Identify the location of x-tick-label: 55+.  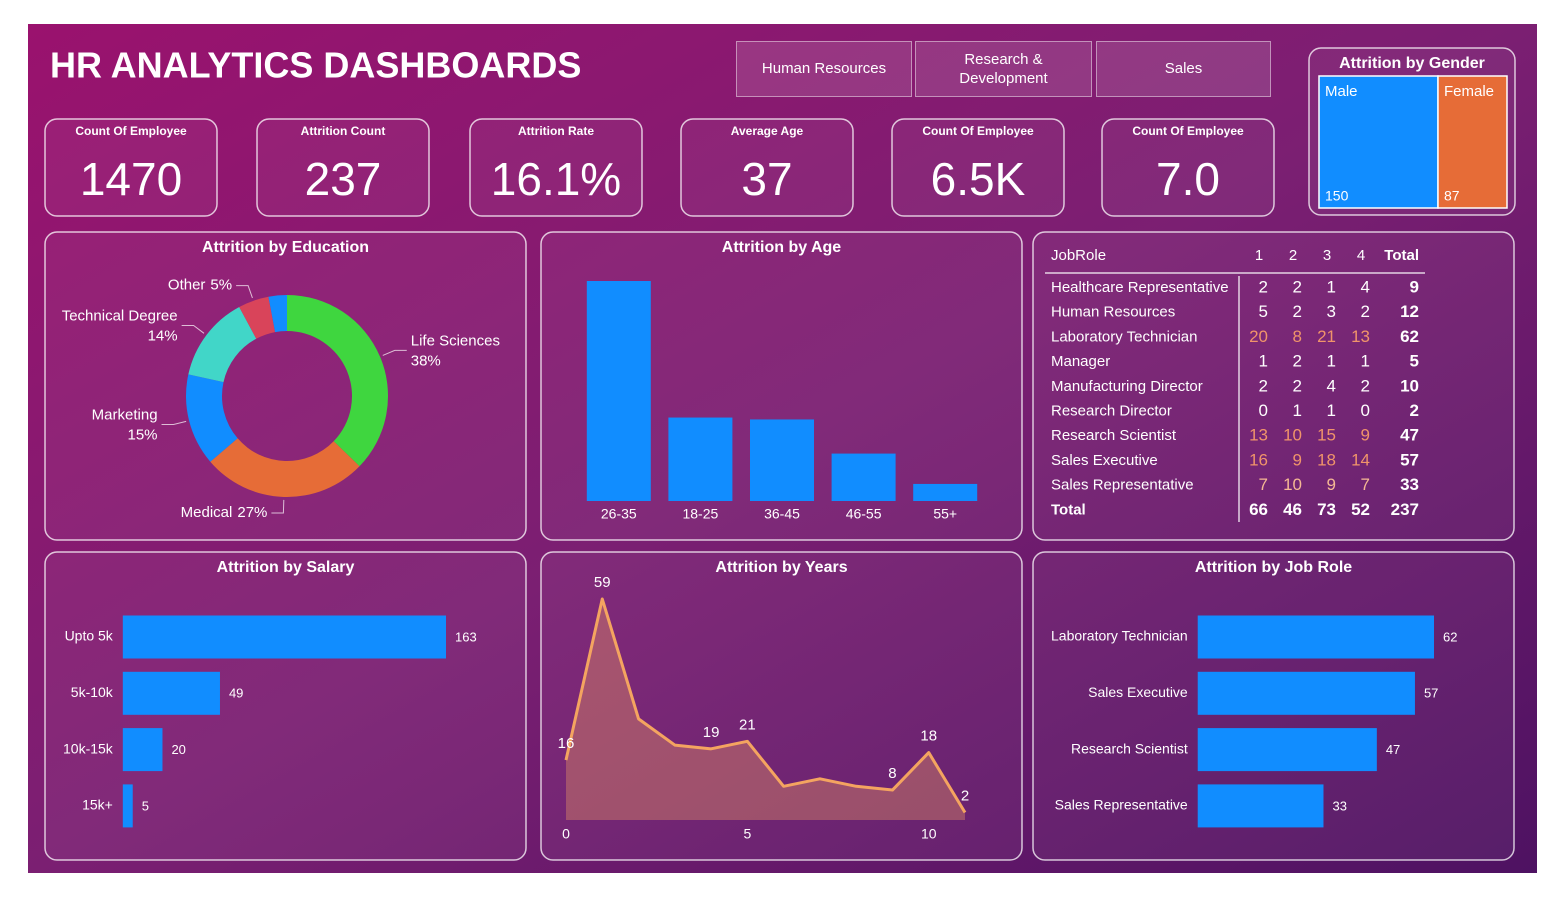
(945, 514).